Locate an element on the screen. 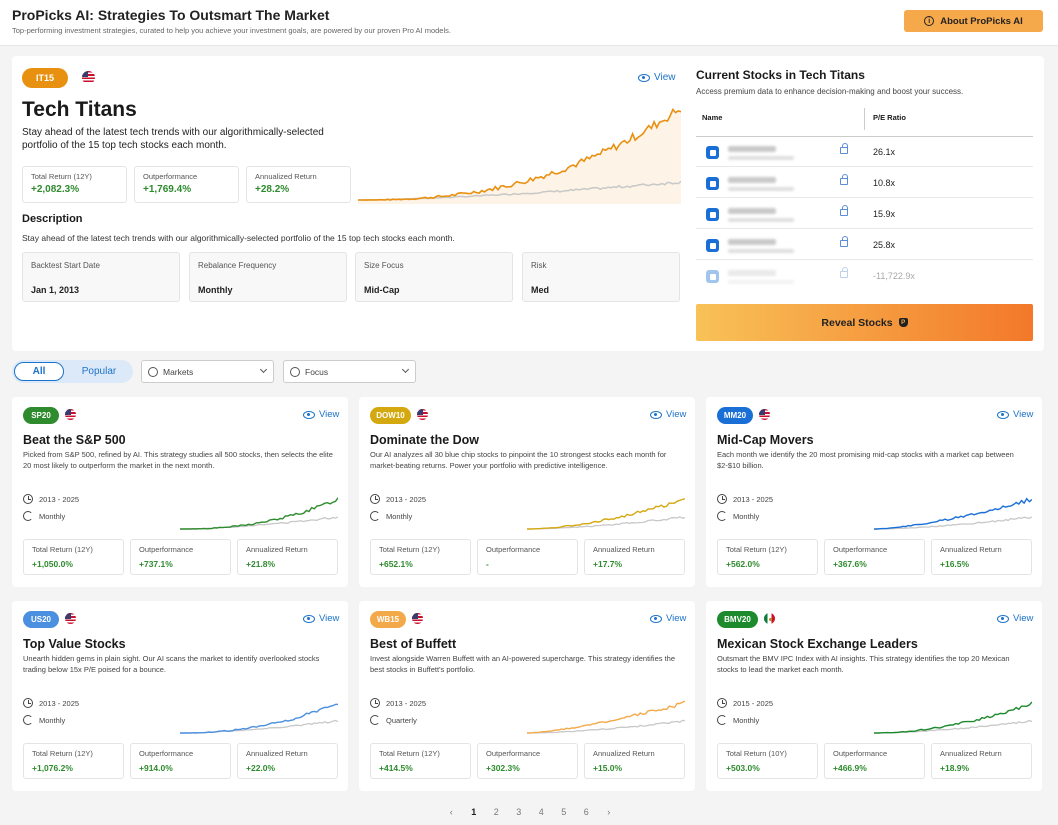 The height and width of the screenshot is (825, 1058). period-label: 2013 - 2025 is located at coordinates (753, 499).